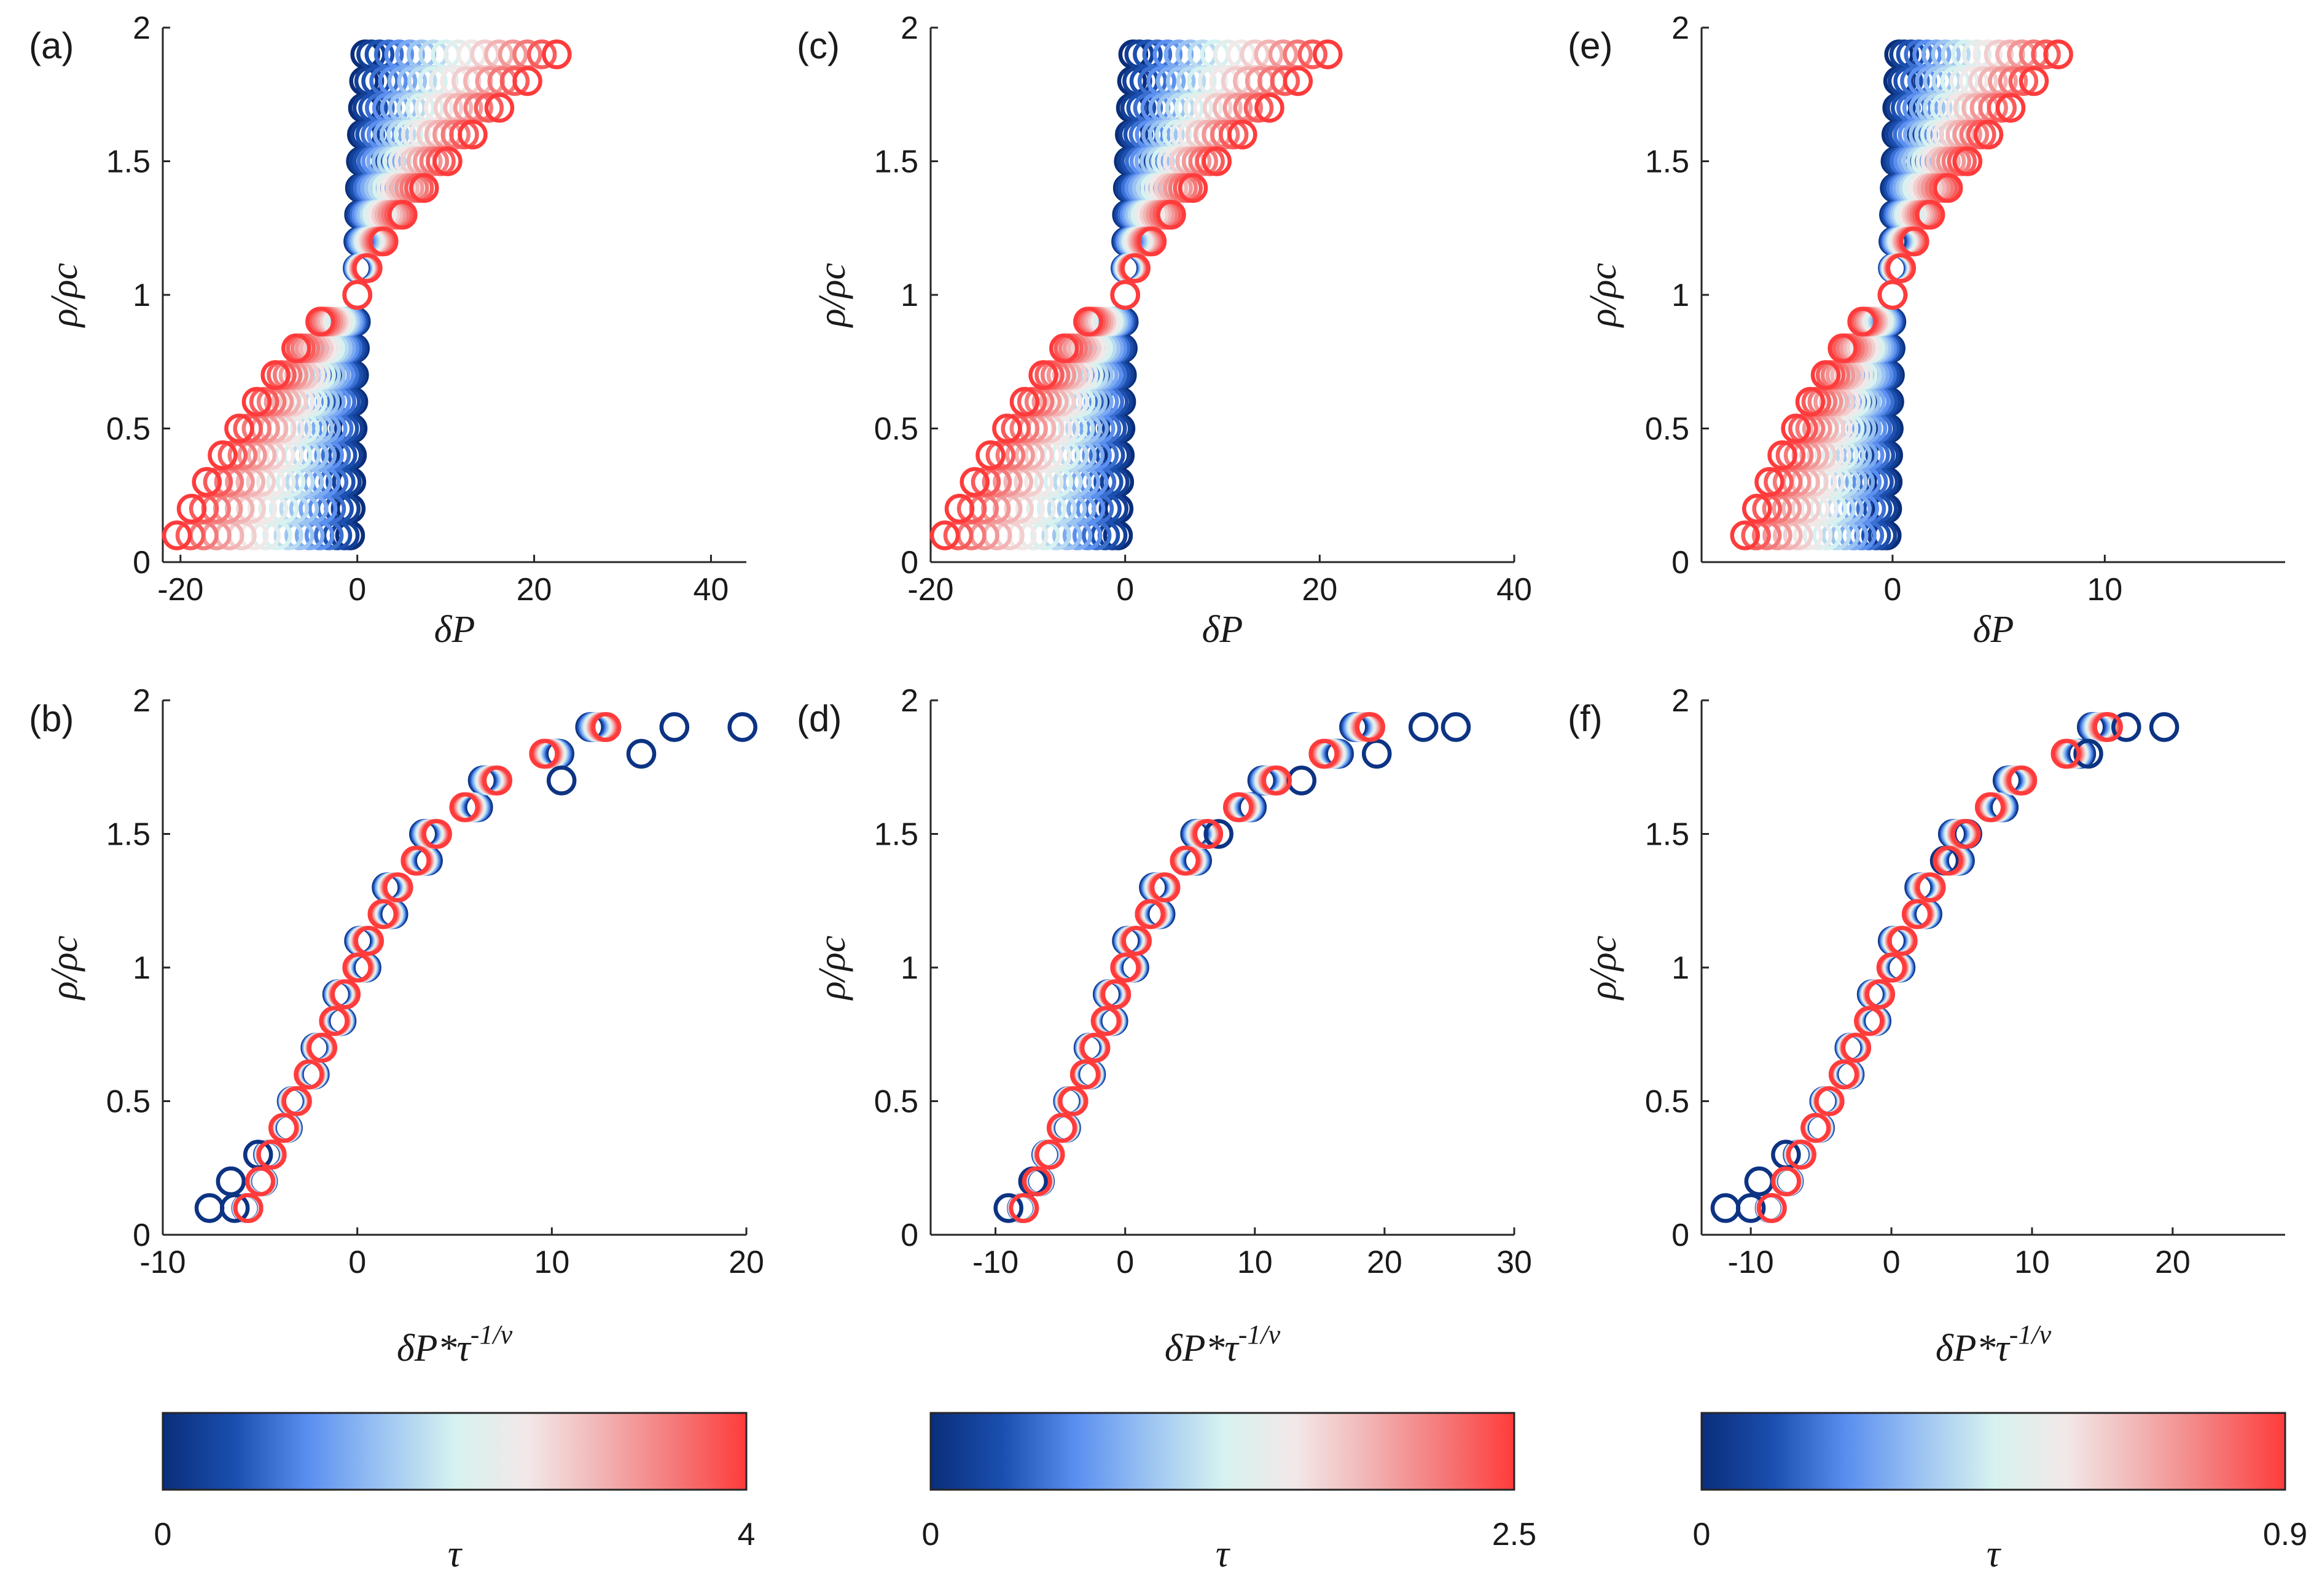  What do you see at coordinates (141, 295) in the screenshot?
I see `y-tick-label: 1` at bounding box center [141, 295].